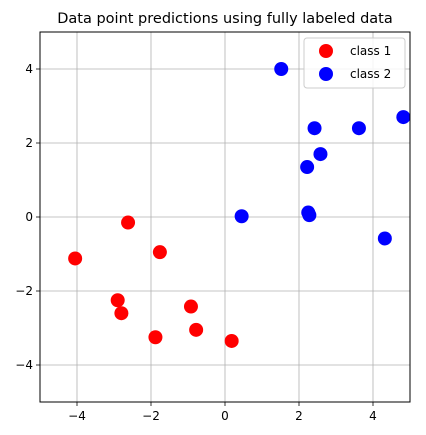 Image resolution: width=426 pixels, height=435 pixels. Describe the element at coordinates (29, 69) in the screenshot. I see `y-tick-label: 4` at that location.